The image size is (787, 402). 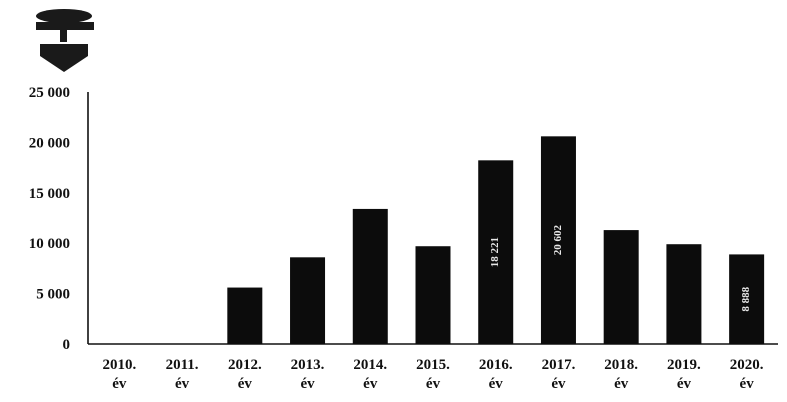 What do you see at coordinates (49, 194) in the screenshot?
I see `y-tick-label: 15 000` at bounding box center [49, 194].